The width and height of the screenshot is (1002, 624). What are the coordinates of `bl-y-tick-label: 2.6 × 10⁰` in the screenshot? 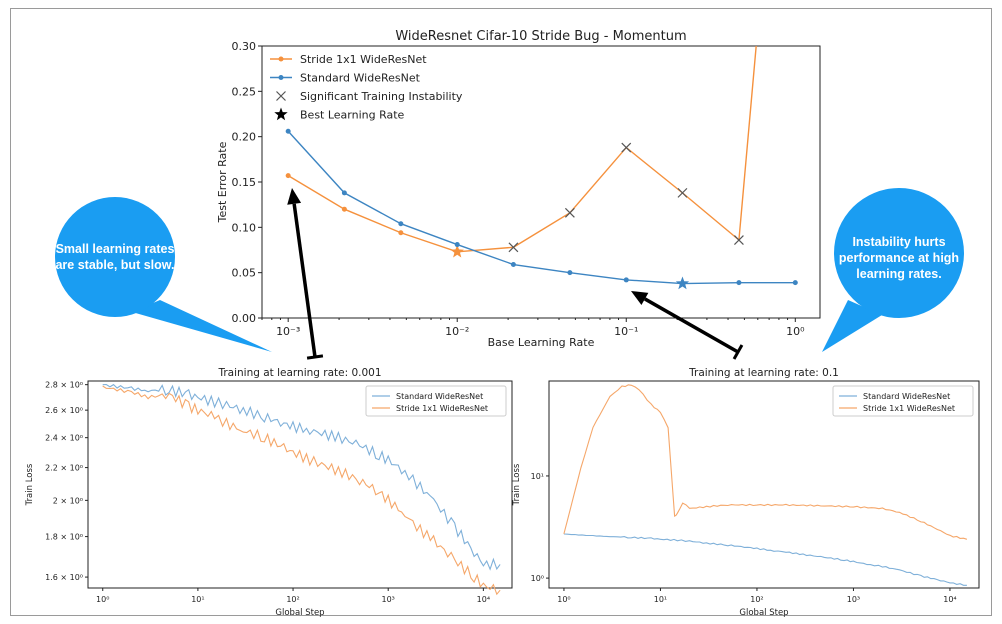 It's located at (64, 410).